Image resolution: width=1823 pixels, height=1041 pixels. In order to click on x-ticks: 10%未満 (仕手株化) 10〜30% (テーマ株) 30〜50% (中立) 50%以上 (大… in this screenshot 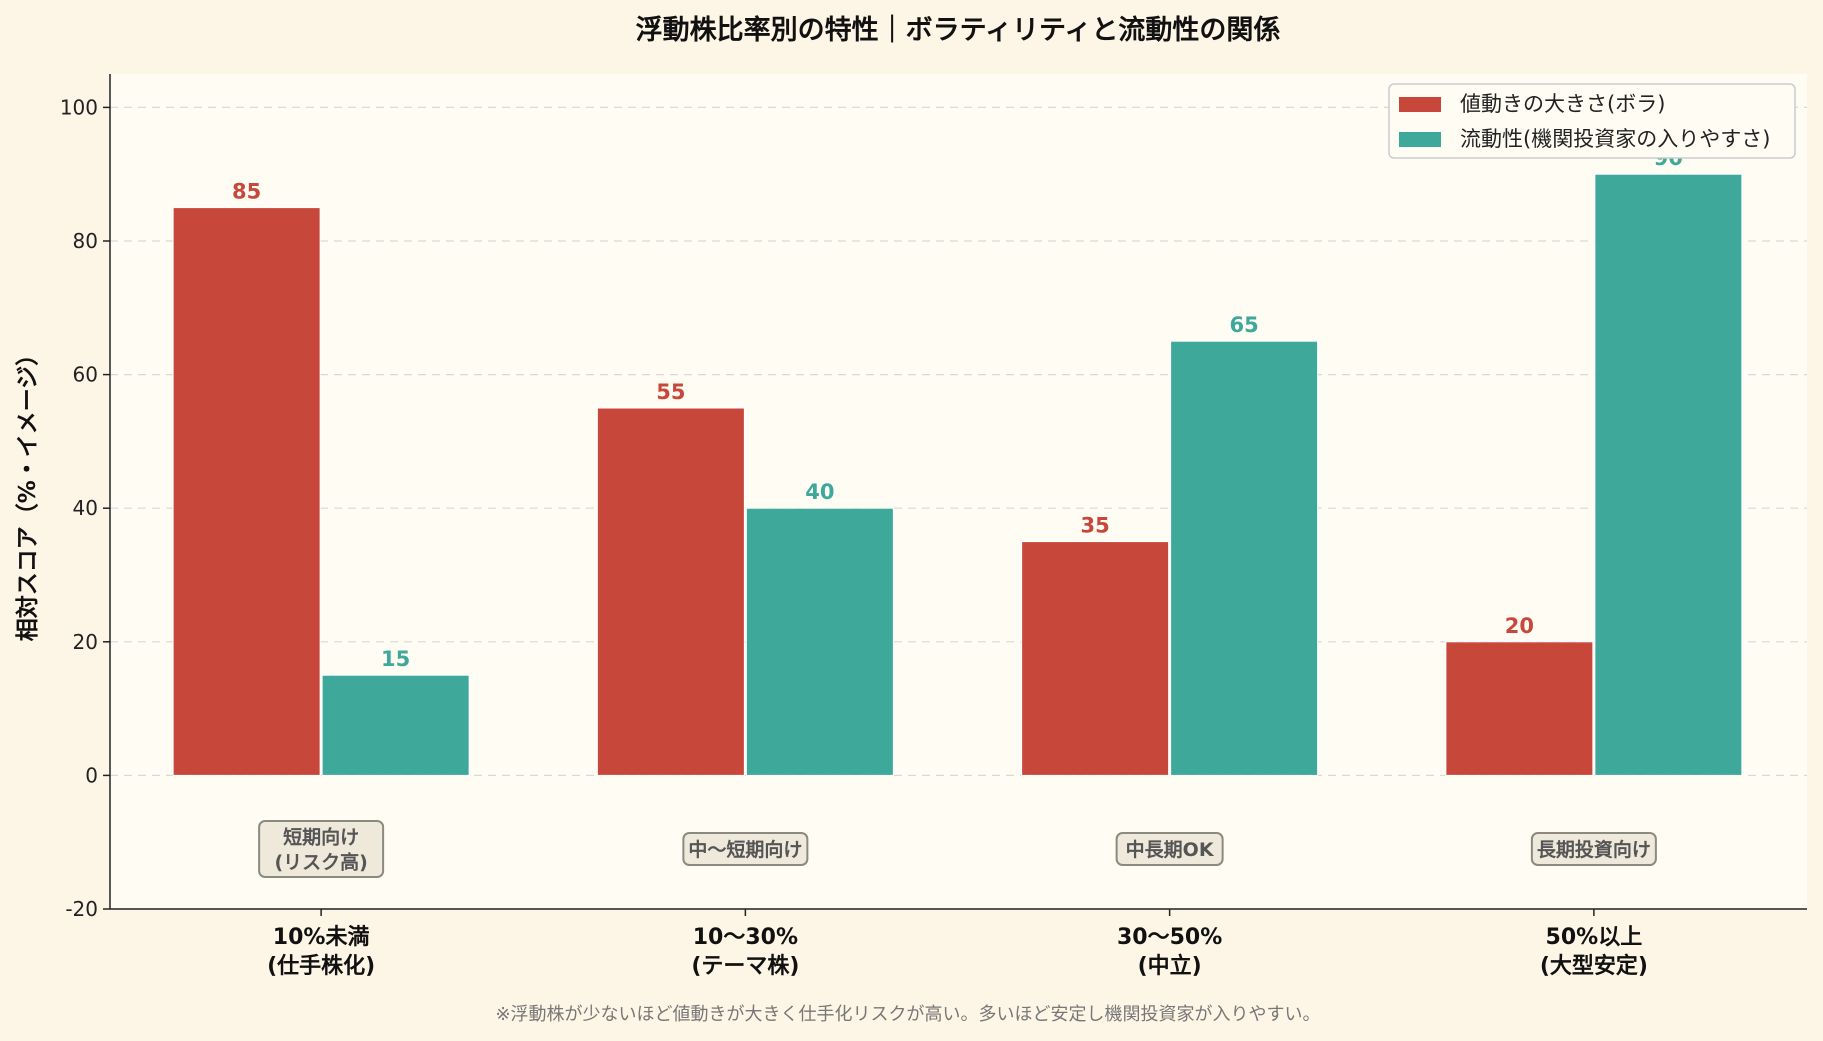, I will do `click(957, 944)`.